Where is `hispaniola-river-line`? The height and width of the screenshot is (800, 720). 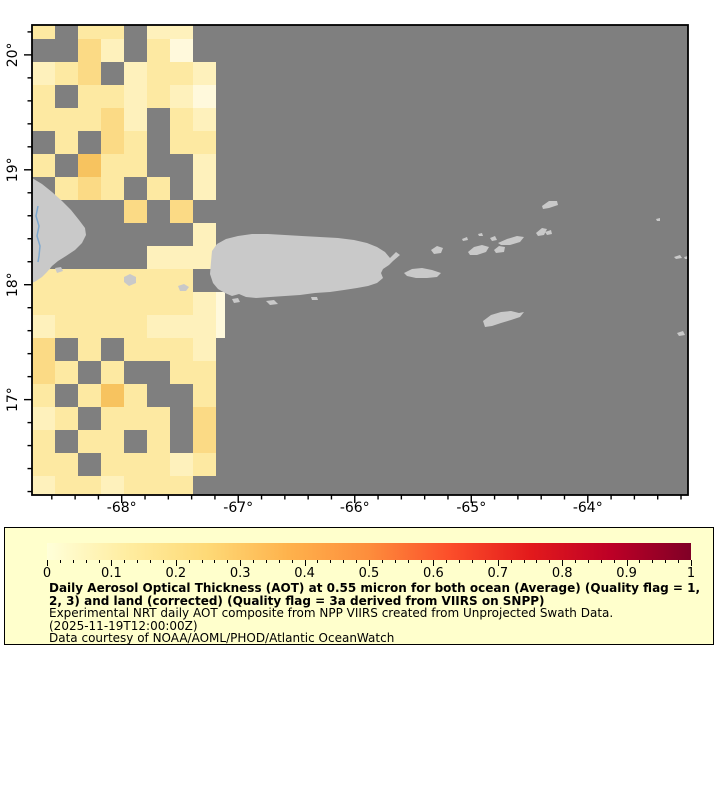
hispaniola-river-line is located at coordinates (38, 234).